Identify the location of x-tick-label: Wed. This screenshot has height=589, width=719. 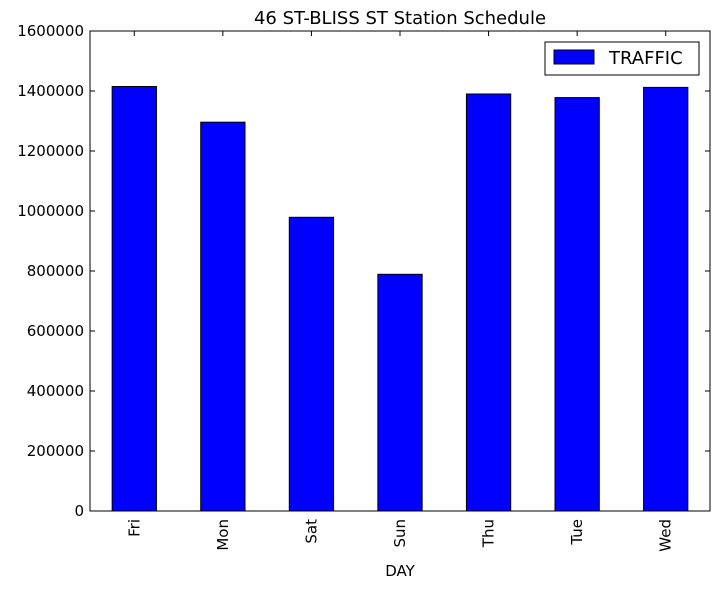
(666, 535).